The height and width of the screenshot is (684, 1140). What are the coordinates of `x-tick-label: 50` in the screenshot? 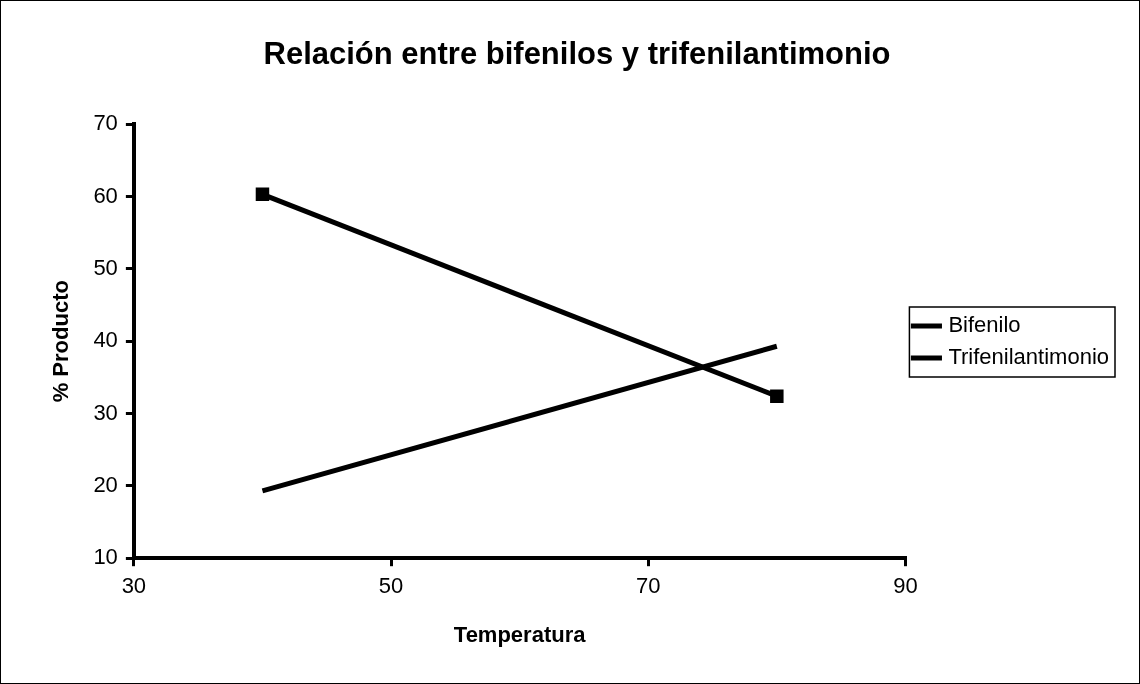 It's located at (391, 586).